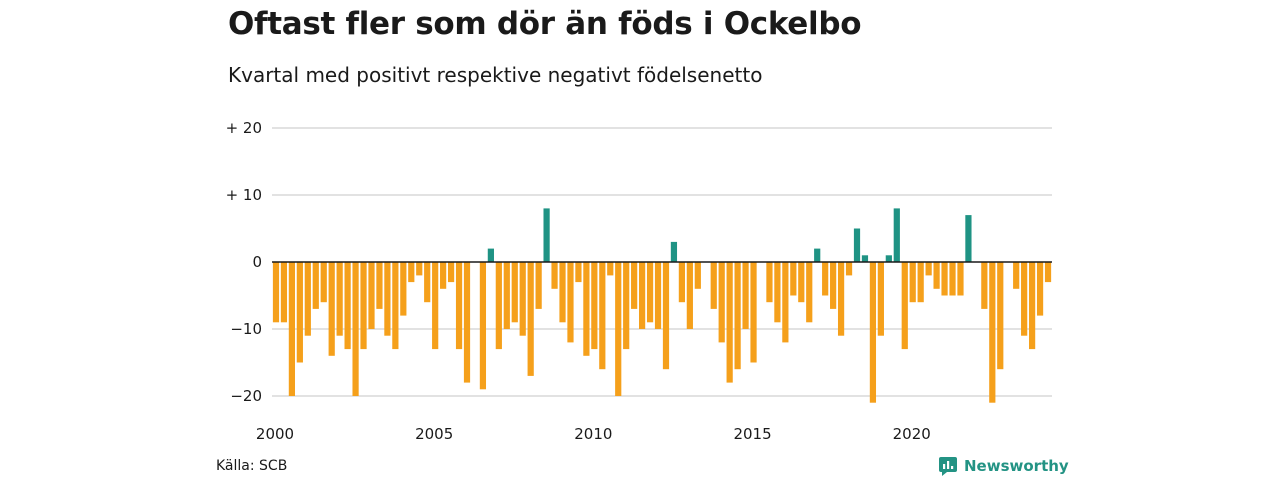 Image resolution: width=1280 pixels, height=480 pixels. Describe the element at coordinates (244, 195) in the screenshot. I see `y-tick-label: + 10` at that location.